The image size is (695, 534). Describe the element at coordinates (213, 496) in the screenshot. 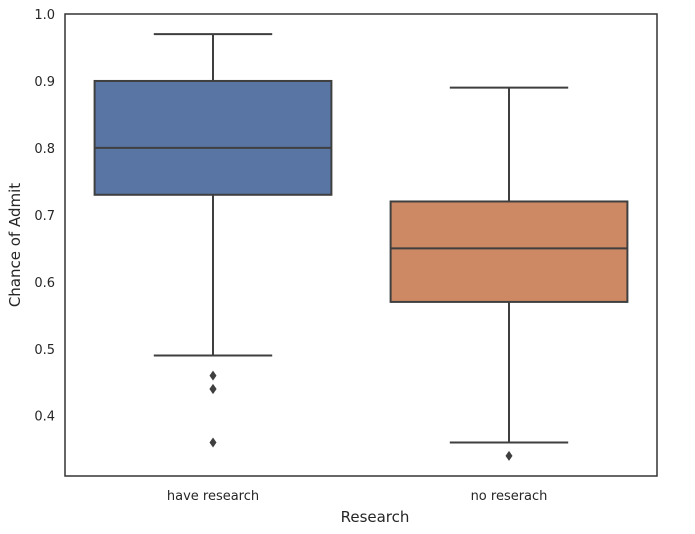

I see `x-tick-label: have research` at that location.